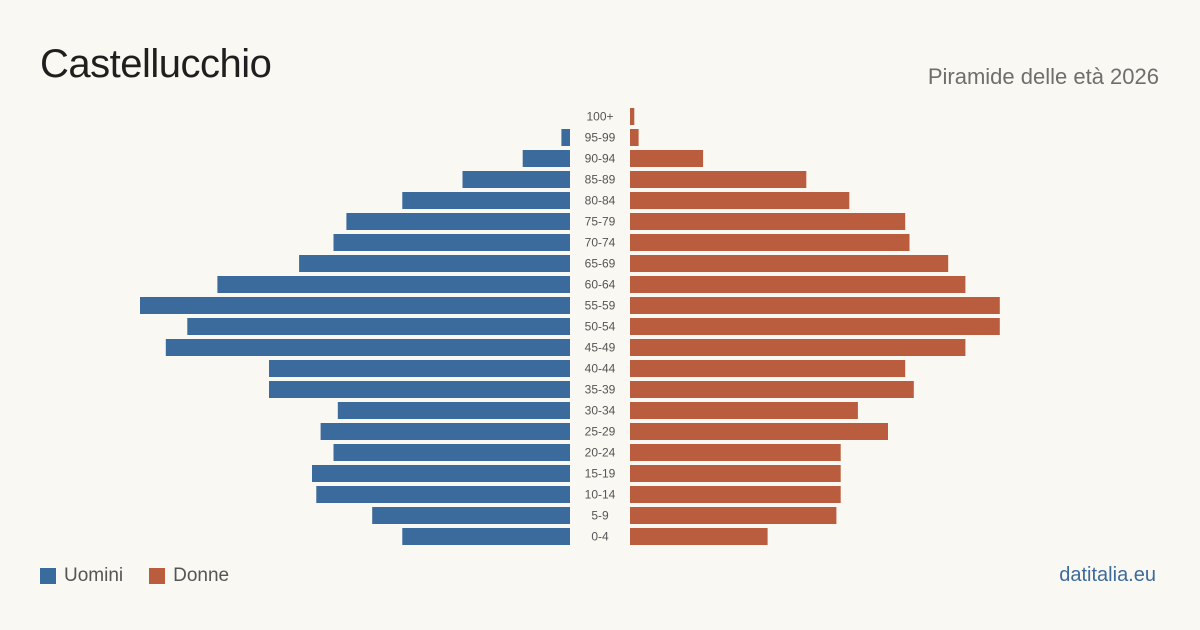 This screenshot has width=1200, height=630. What do you see at coordinates (600, 243) in the screenshot?
I see `age-label-70-74: 70-74` at bounding box center [600, 243].